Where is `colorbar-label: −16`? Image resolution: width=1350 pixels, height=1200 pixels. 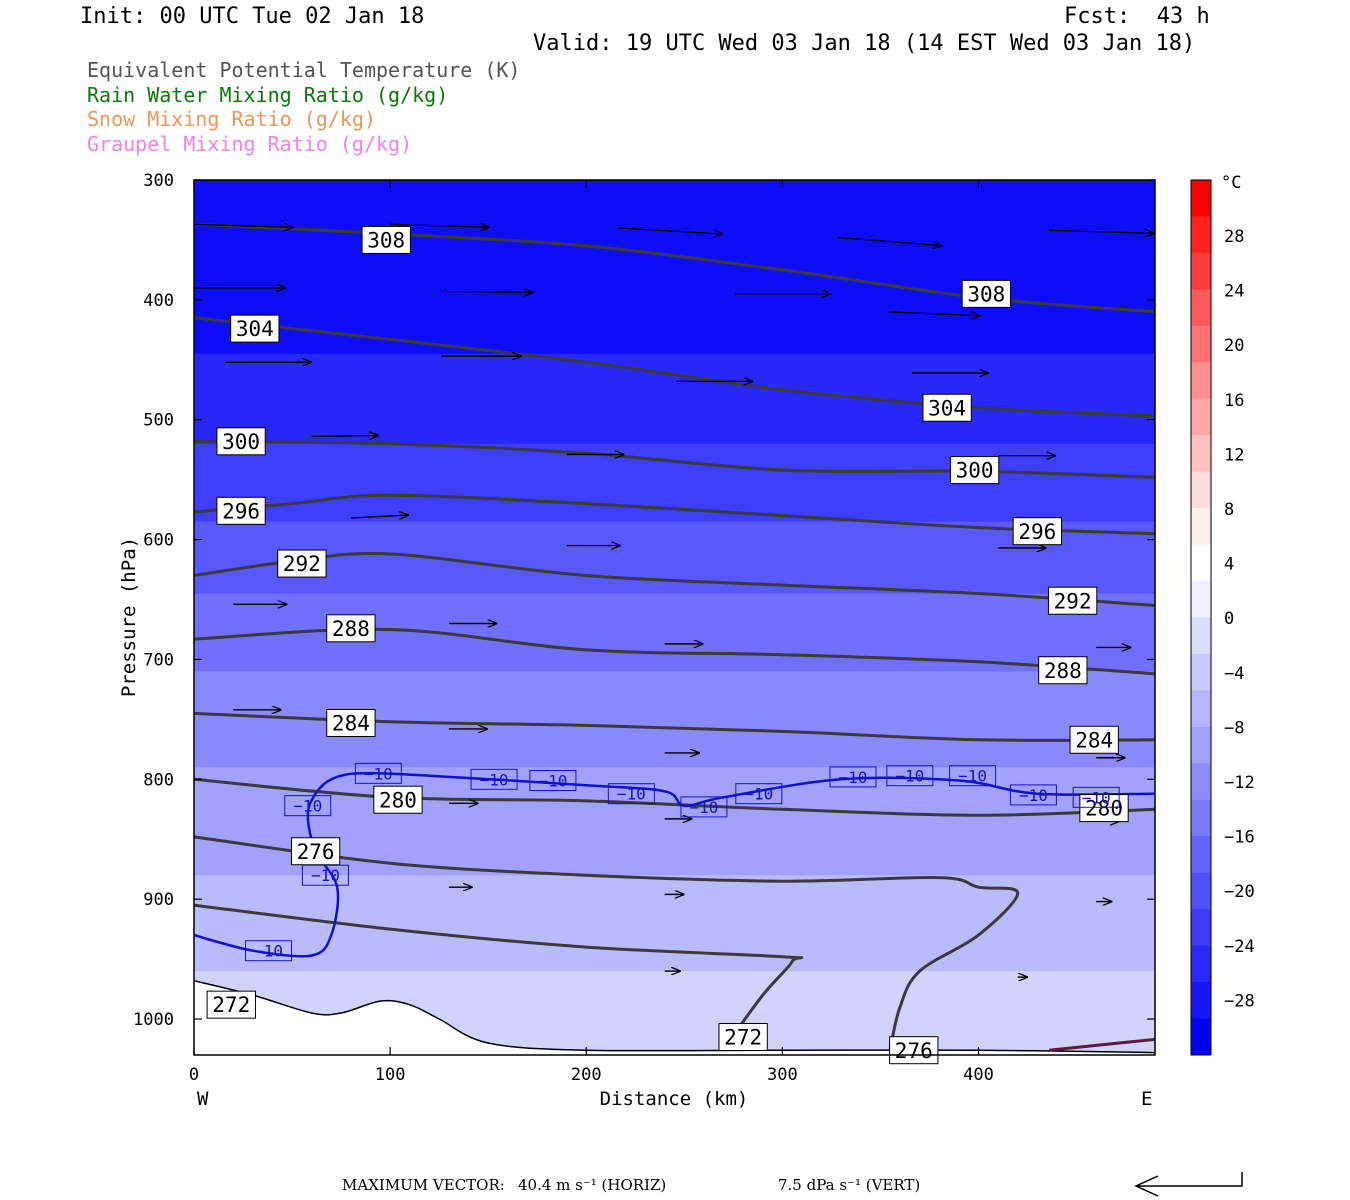 colorbar-label: −16 is located at coordinates (1239, 838).